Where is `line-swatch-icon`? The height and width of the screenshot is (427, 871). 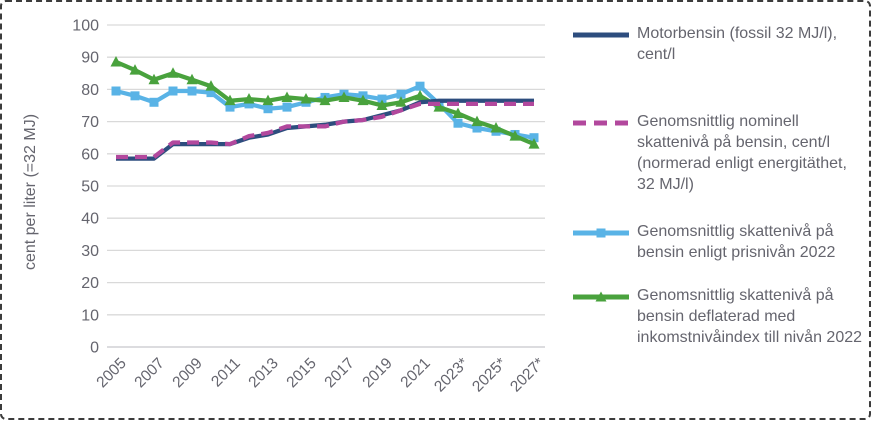
line-swatch-icon is located at coordinates (601, 35).